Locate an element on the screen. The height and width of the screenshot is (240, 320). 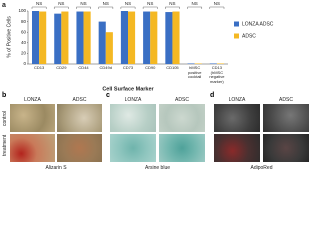
legend-label: LONZA ADSC is located at coordinates (258, 24).